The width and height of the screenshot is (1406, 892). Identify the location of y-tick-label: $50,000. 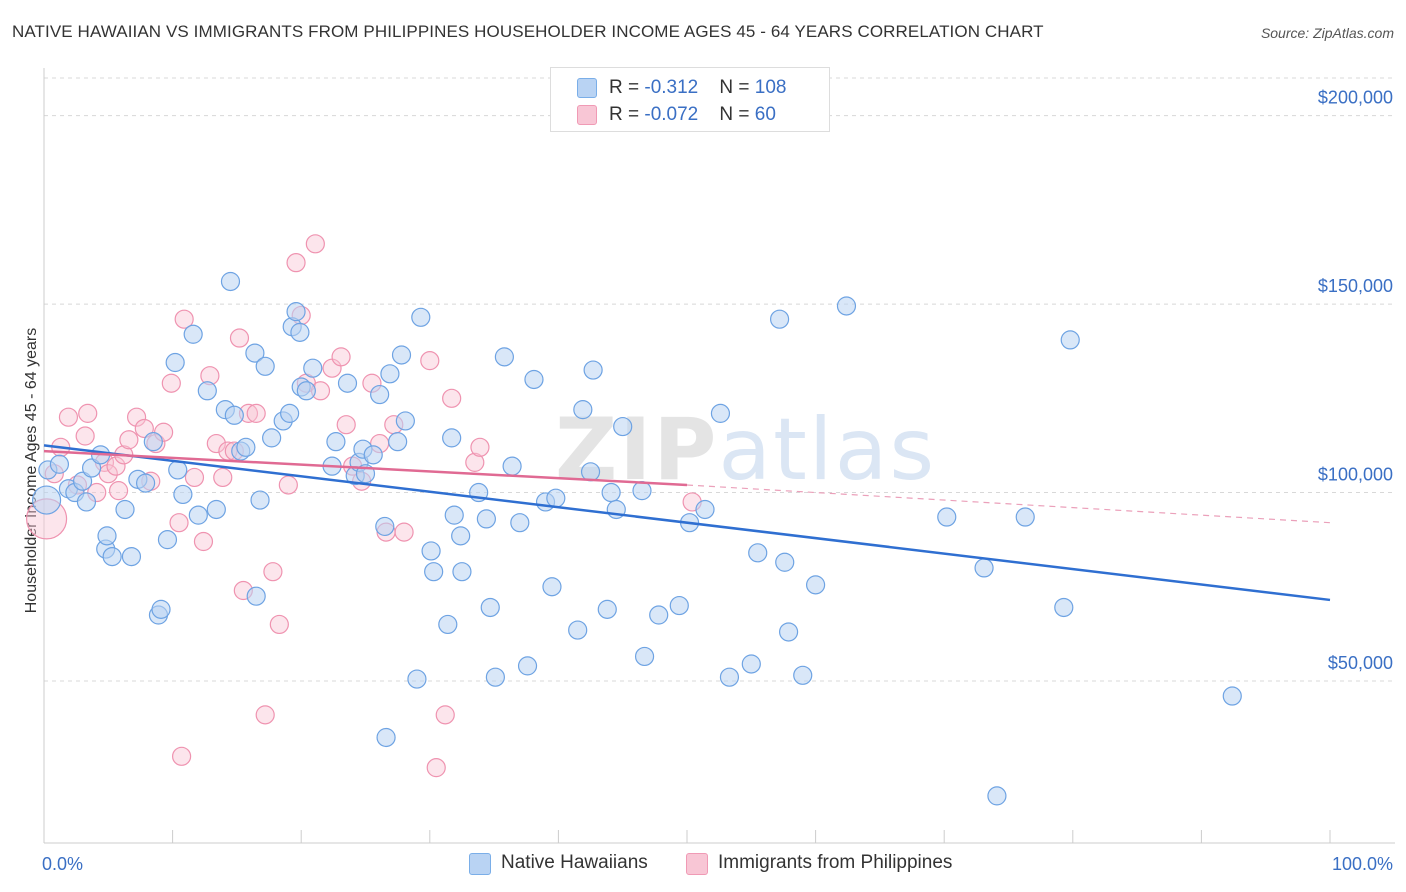
(1360, 663).